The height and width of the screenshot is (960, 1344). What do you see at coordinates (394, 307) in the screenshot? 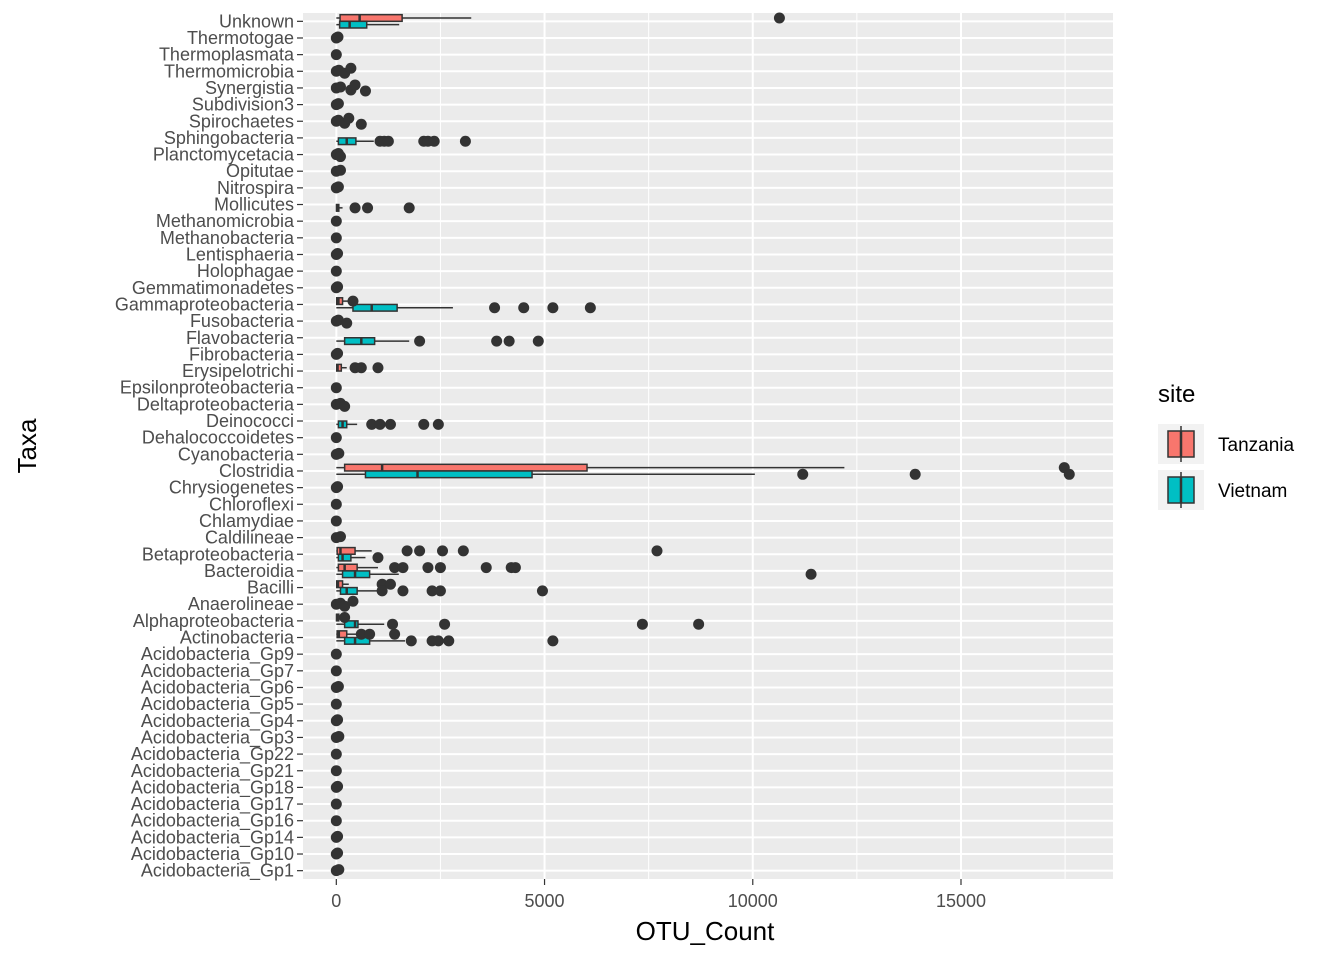
I see `box-vietnam-gammaproteobacteria` at bounding box center [394, 307].